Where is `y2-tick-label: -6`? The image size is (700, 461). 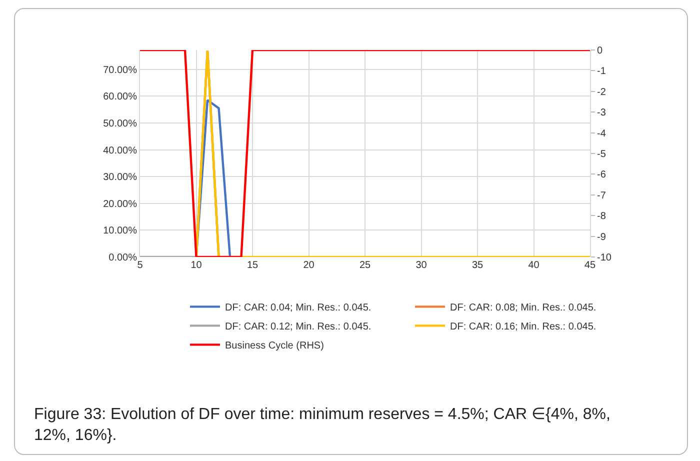 y2-tick-label: -6 is located at coordinates (601, 175).